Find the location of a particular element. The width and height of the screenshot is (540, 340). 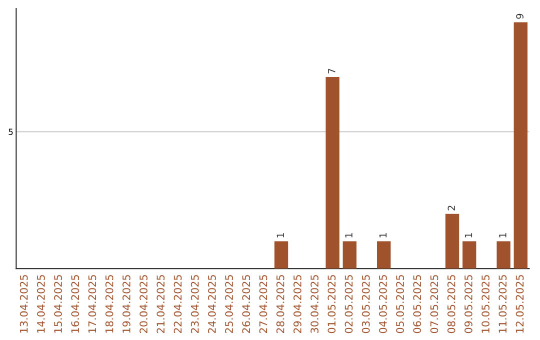

x-tick-label: 23.04.2025 is located at coordinates (194, 304).